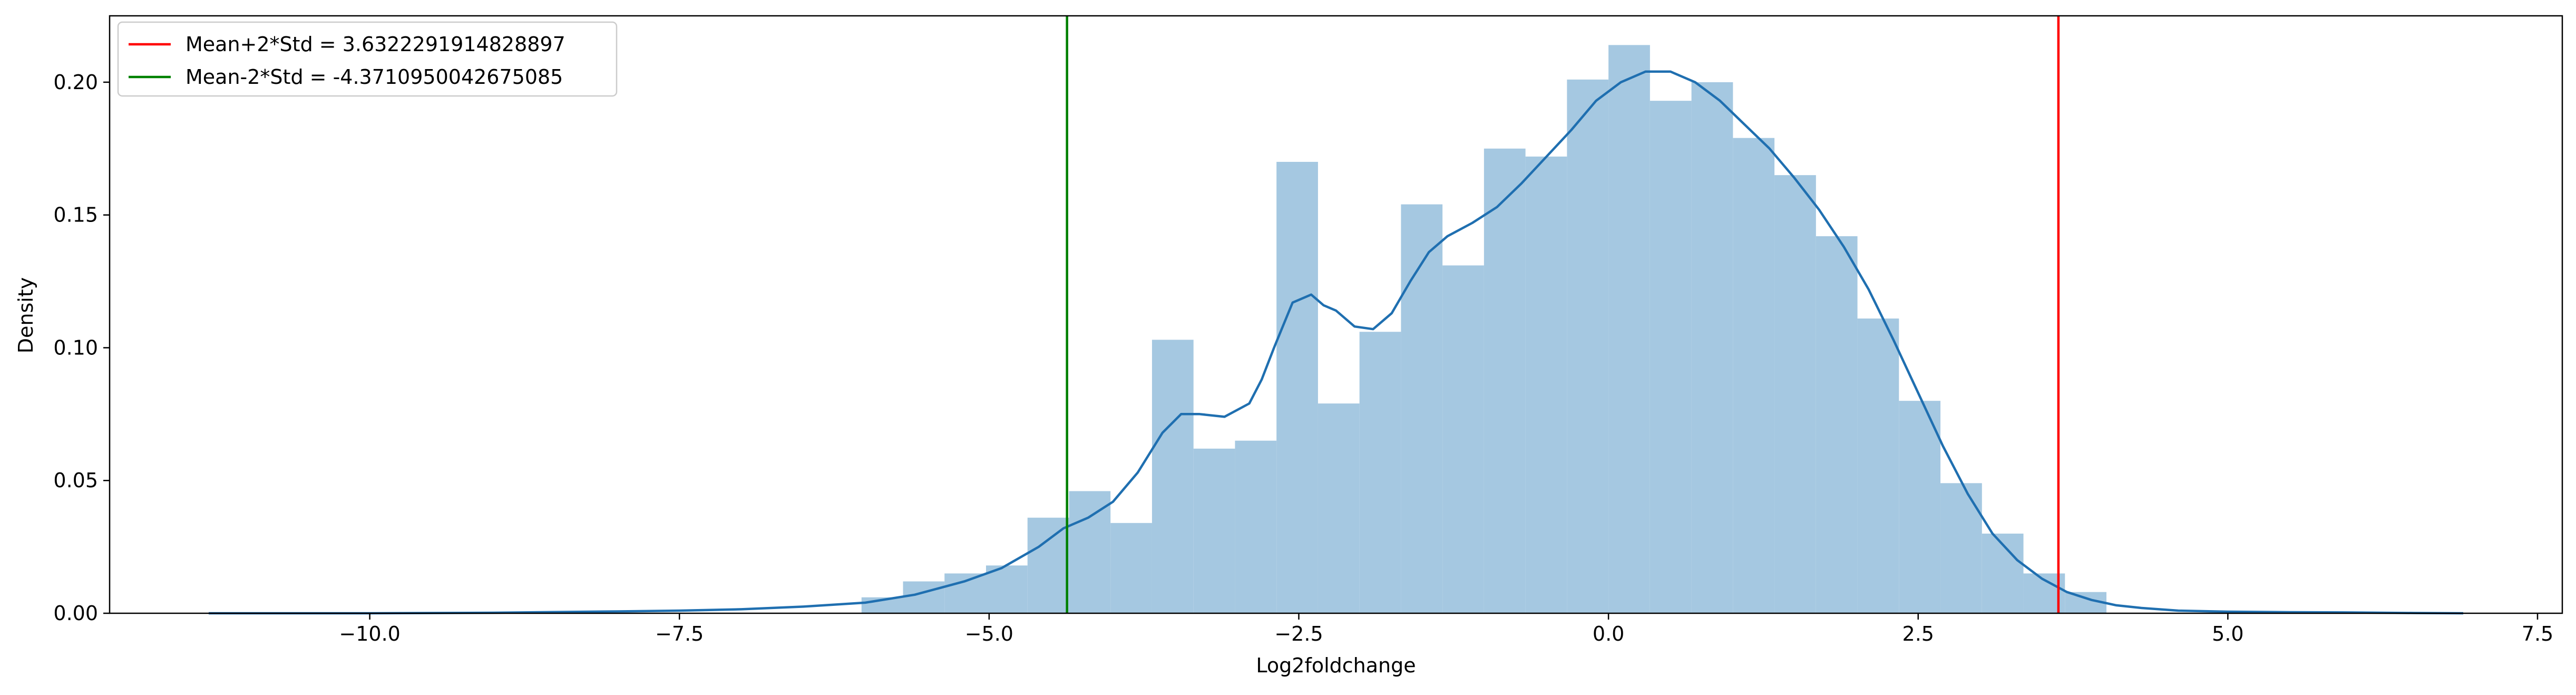 This screenshot has width=2576, height=695. I want to click on y-tick-label: 0.00, so click(75, 613).